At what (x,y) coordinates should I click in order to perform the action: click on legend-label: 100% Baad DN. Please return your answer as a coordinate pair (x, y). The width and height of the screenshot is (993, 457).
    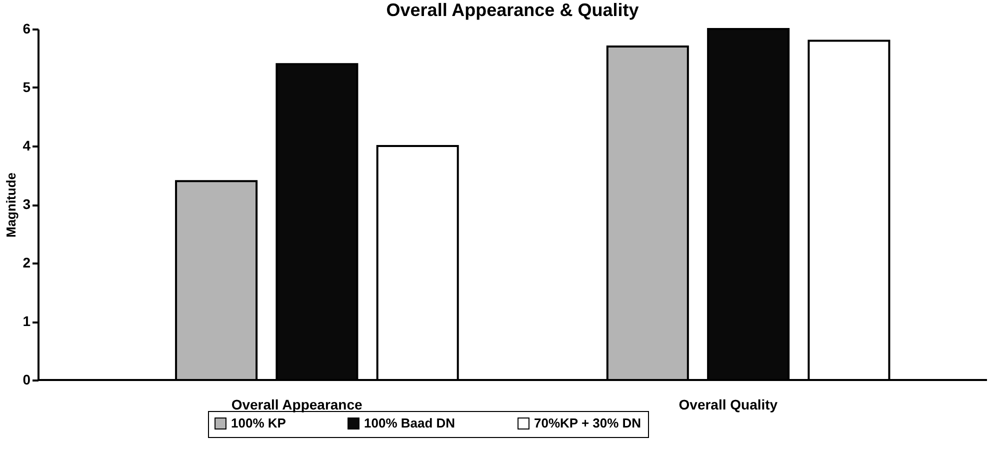
    Looking at the image, I should click on (410, 423).